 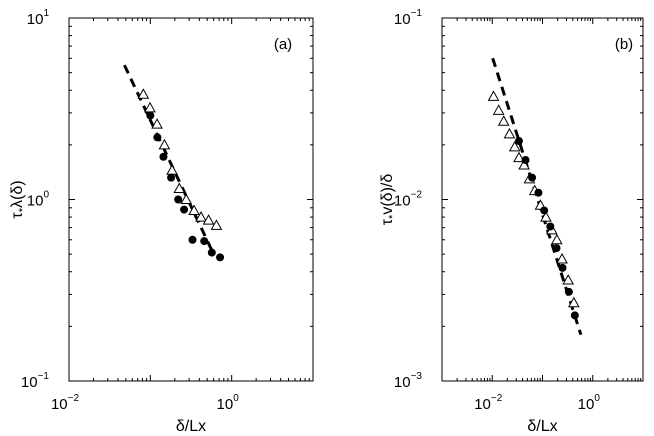 I want to click on y-axis-label: τ*λ(δ), so click(x=19, y=199).